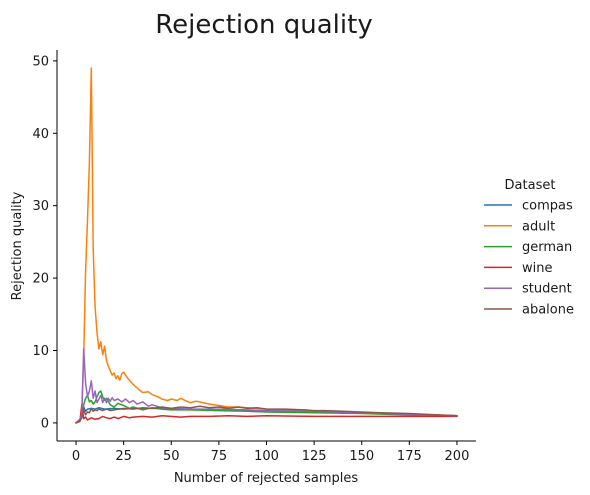  Describe the element at coordinates (219, 456) in the screenshot. I see `x-tick-label: 75` at that location.